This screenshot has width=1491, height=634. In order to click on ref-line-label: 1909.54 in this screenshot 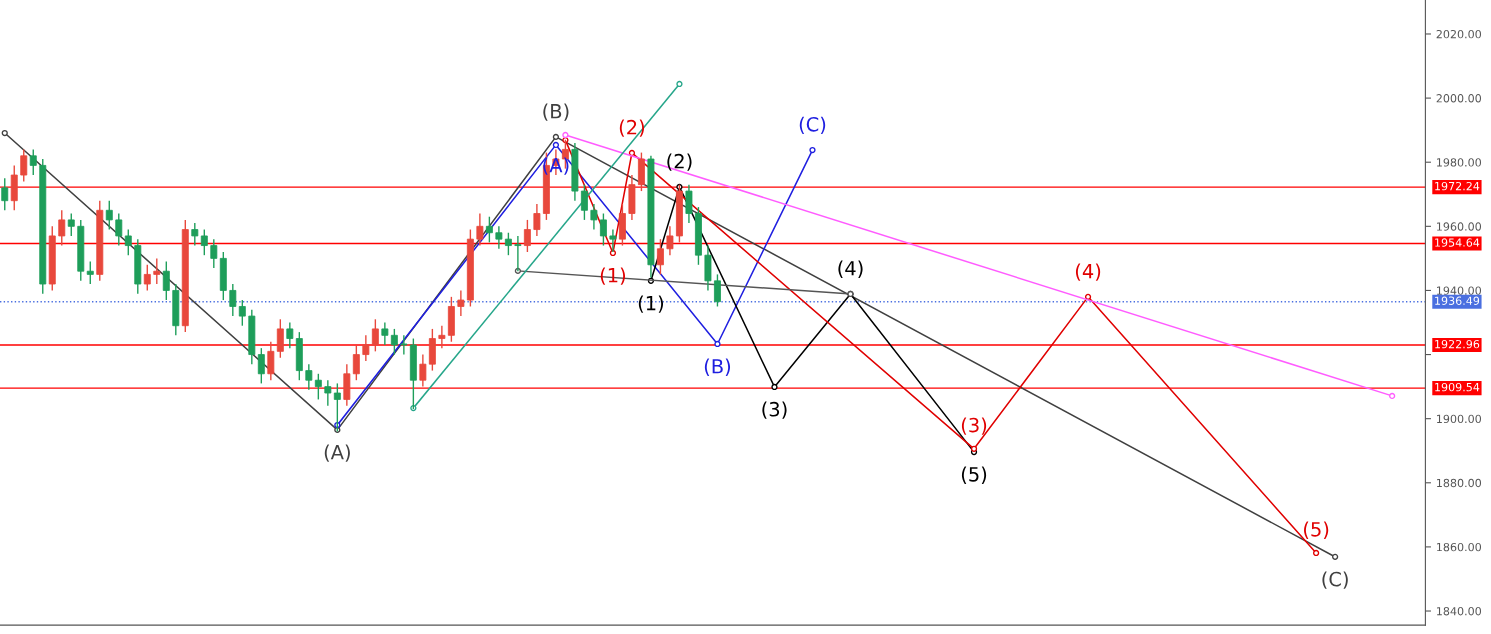, I will do `click(1457, 387)`.